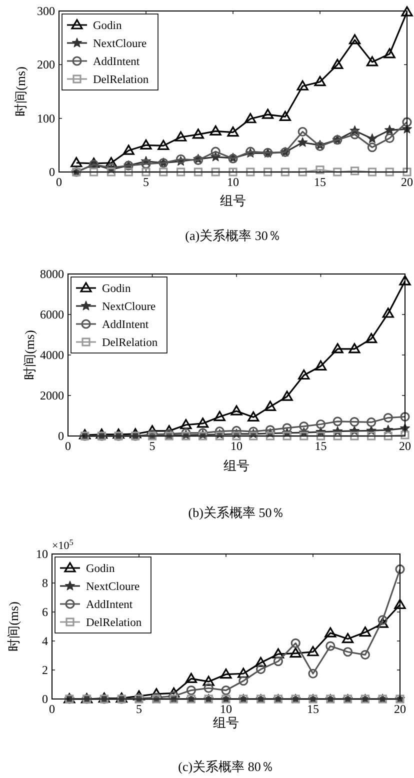  Describe the element at coordinates (46, 65) in the screenshot. I see `y-tick-label: 200` at that location.